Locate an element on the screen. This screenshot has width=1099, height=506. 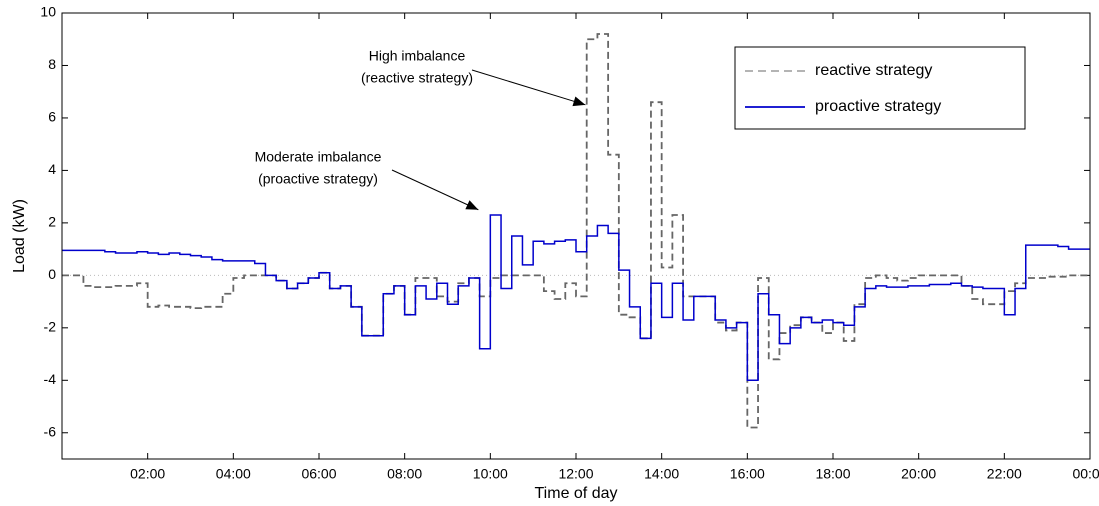
y-tick-label: 0 is located at coordinates (52, 274).